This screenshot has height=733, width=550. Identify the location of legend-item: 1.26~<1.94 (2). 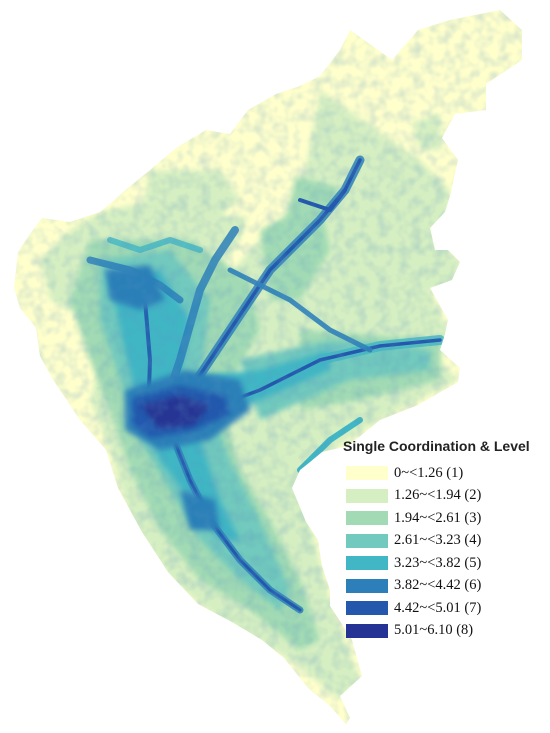
(438, 496).